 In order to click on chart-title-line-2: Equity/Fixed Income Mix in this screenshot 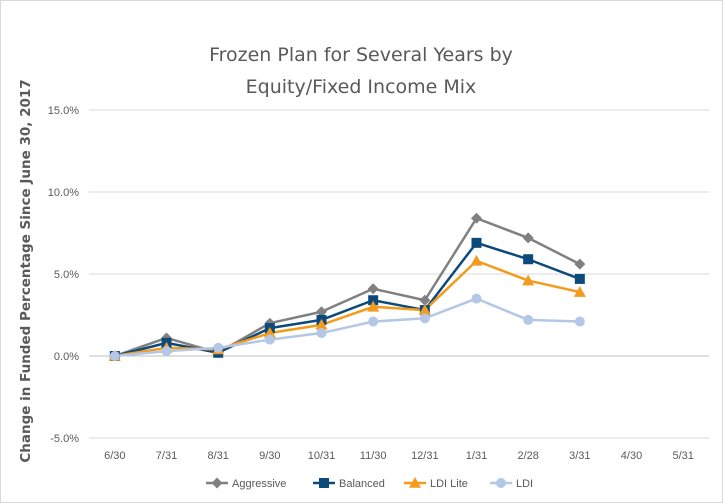, I will do `click(361, 87)`.